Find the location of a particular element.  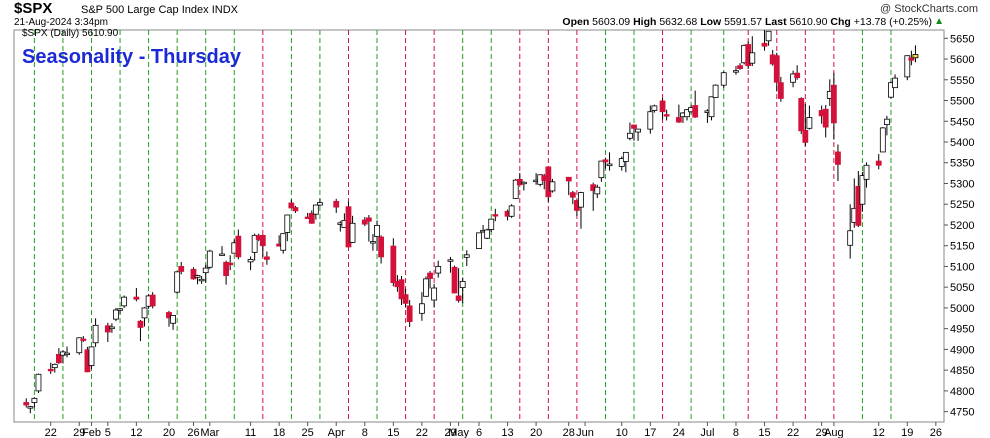

x-tick-label: Jul is located at coordinates (707, 432).